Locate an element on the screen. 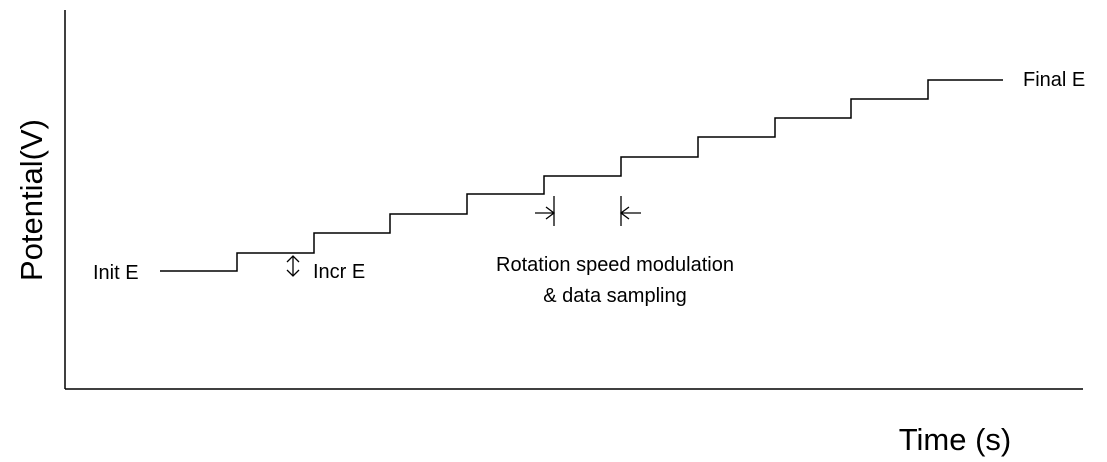 The width and height of the screenshot is (1107, 462). sampling-start-marker-icon is located at coordinates (545, 211).